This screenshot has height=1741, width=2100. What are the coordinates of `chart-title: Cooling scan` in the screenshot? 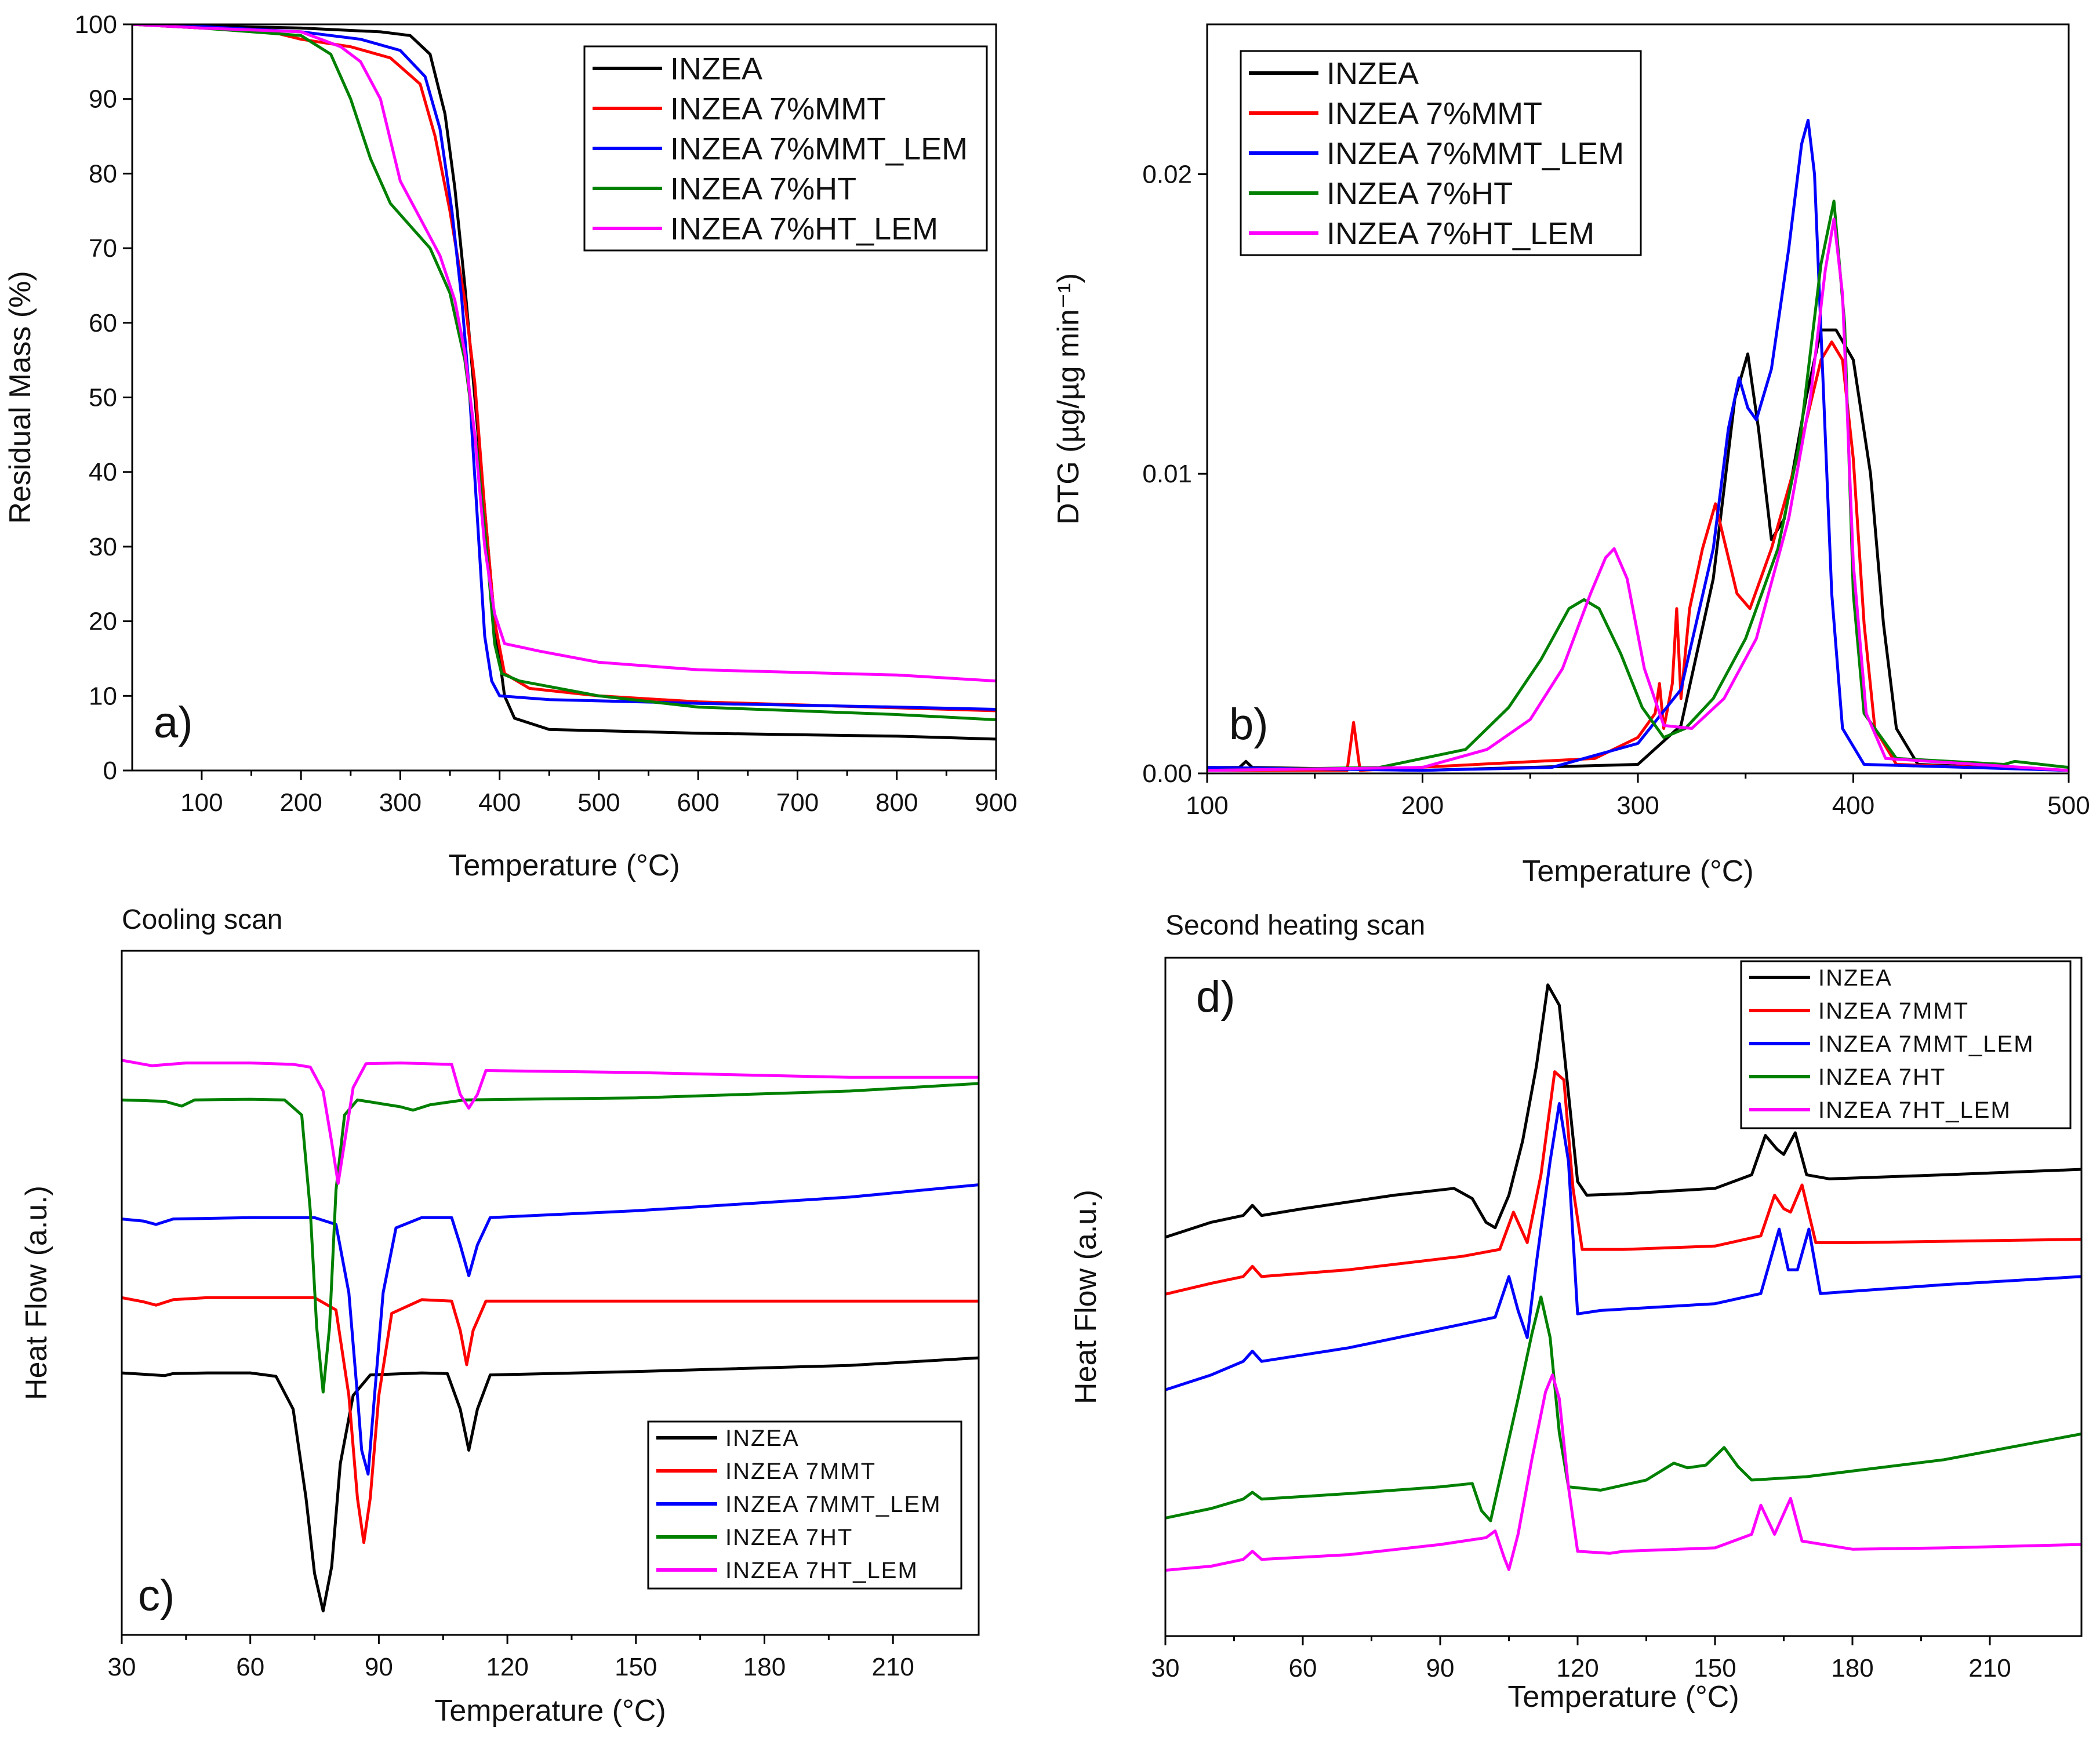 It's located at (202, 919).